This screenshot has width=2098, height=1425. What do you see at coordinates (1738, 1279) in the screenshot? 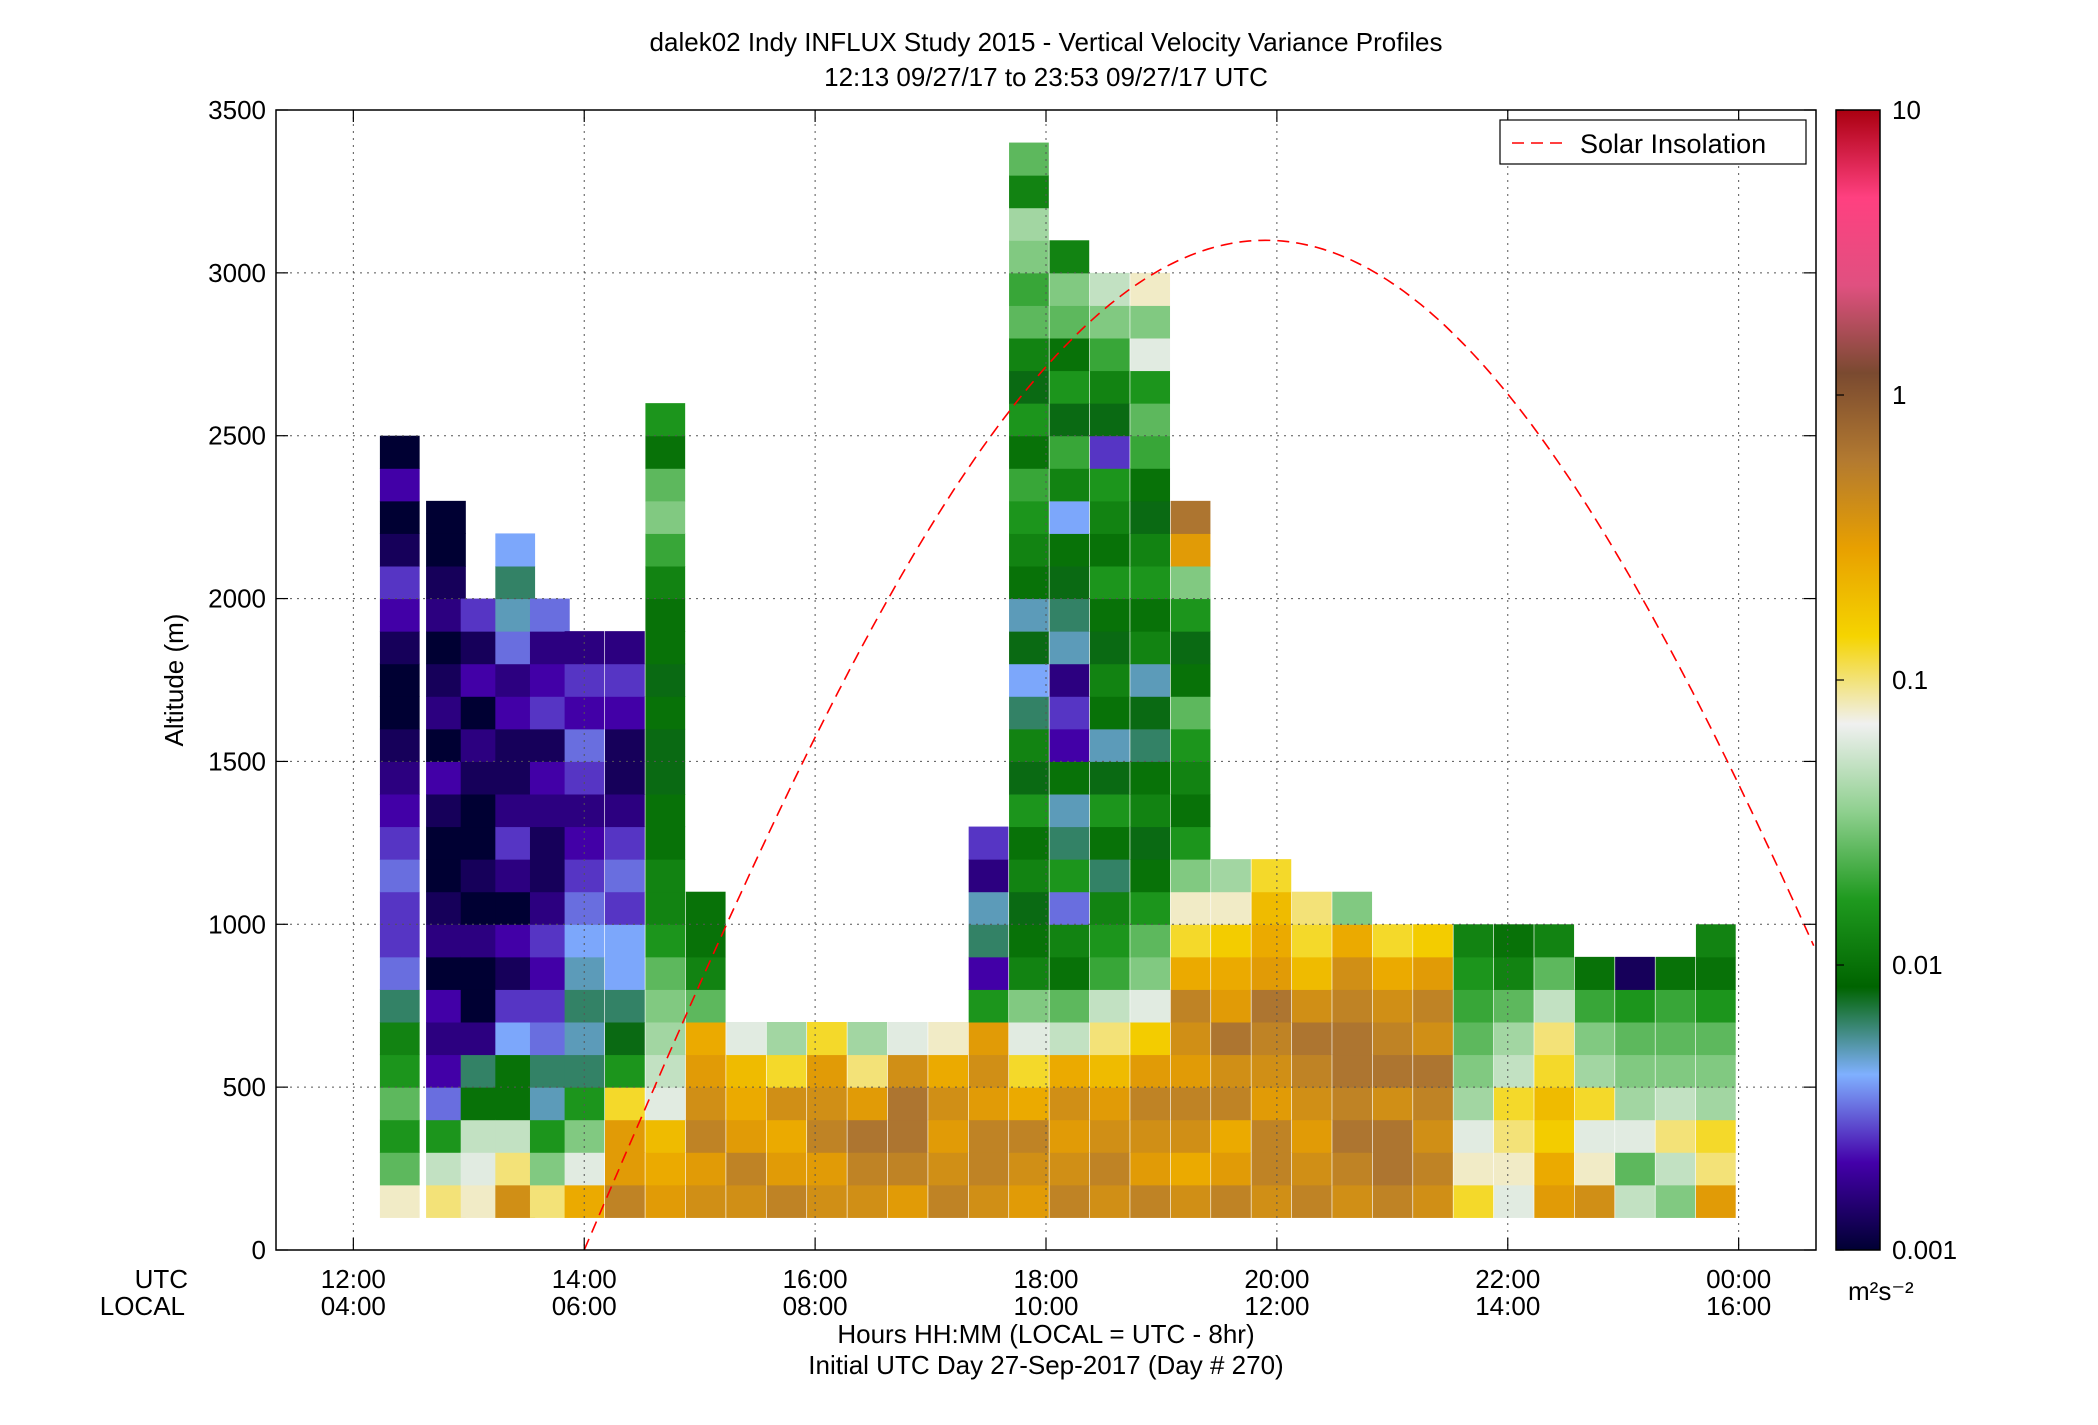
I see `x-tick-label-utc: 00:00` at bounding box center [1738, 1279].